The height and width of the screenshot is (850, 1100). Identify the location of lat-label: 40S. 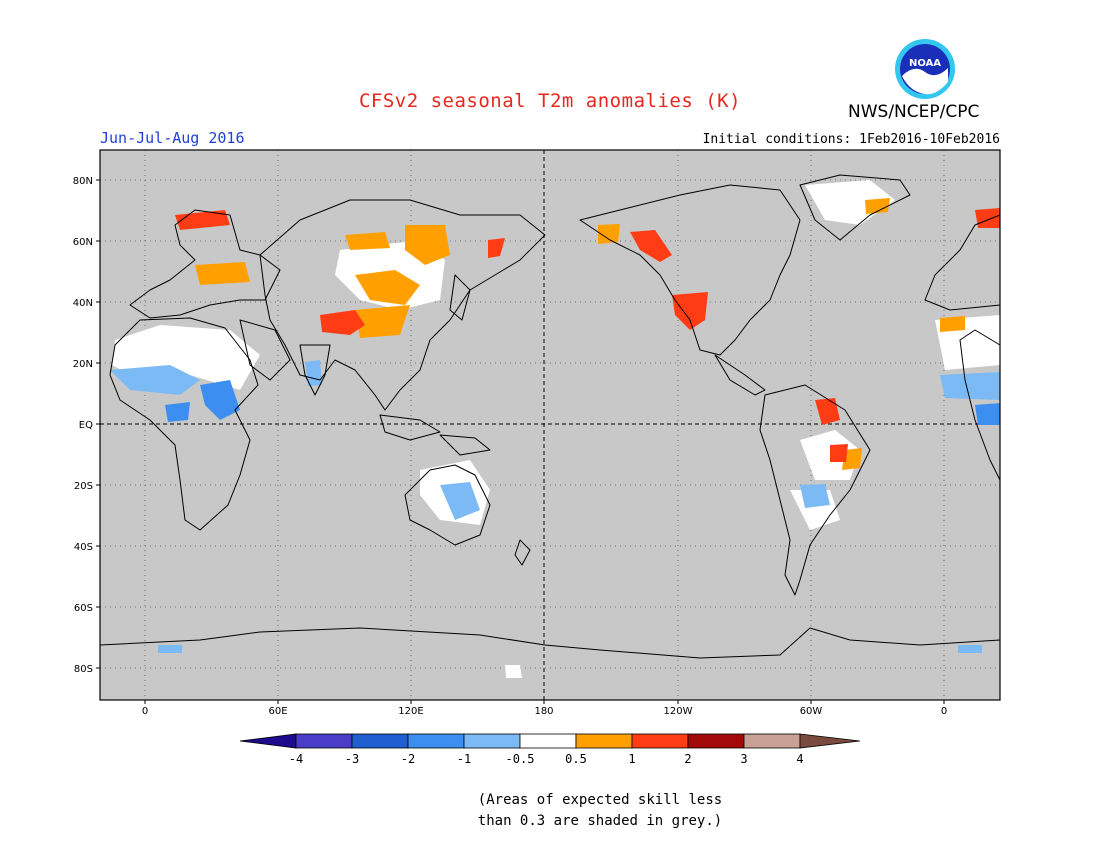
(83, 547).